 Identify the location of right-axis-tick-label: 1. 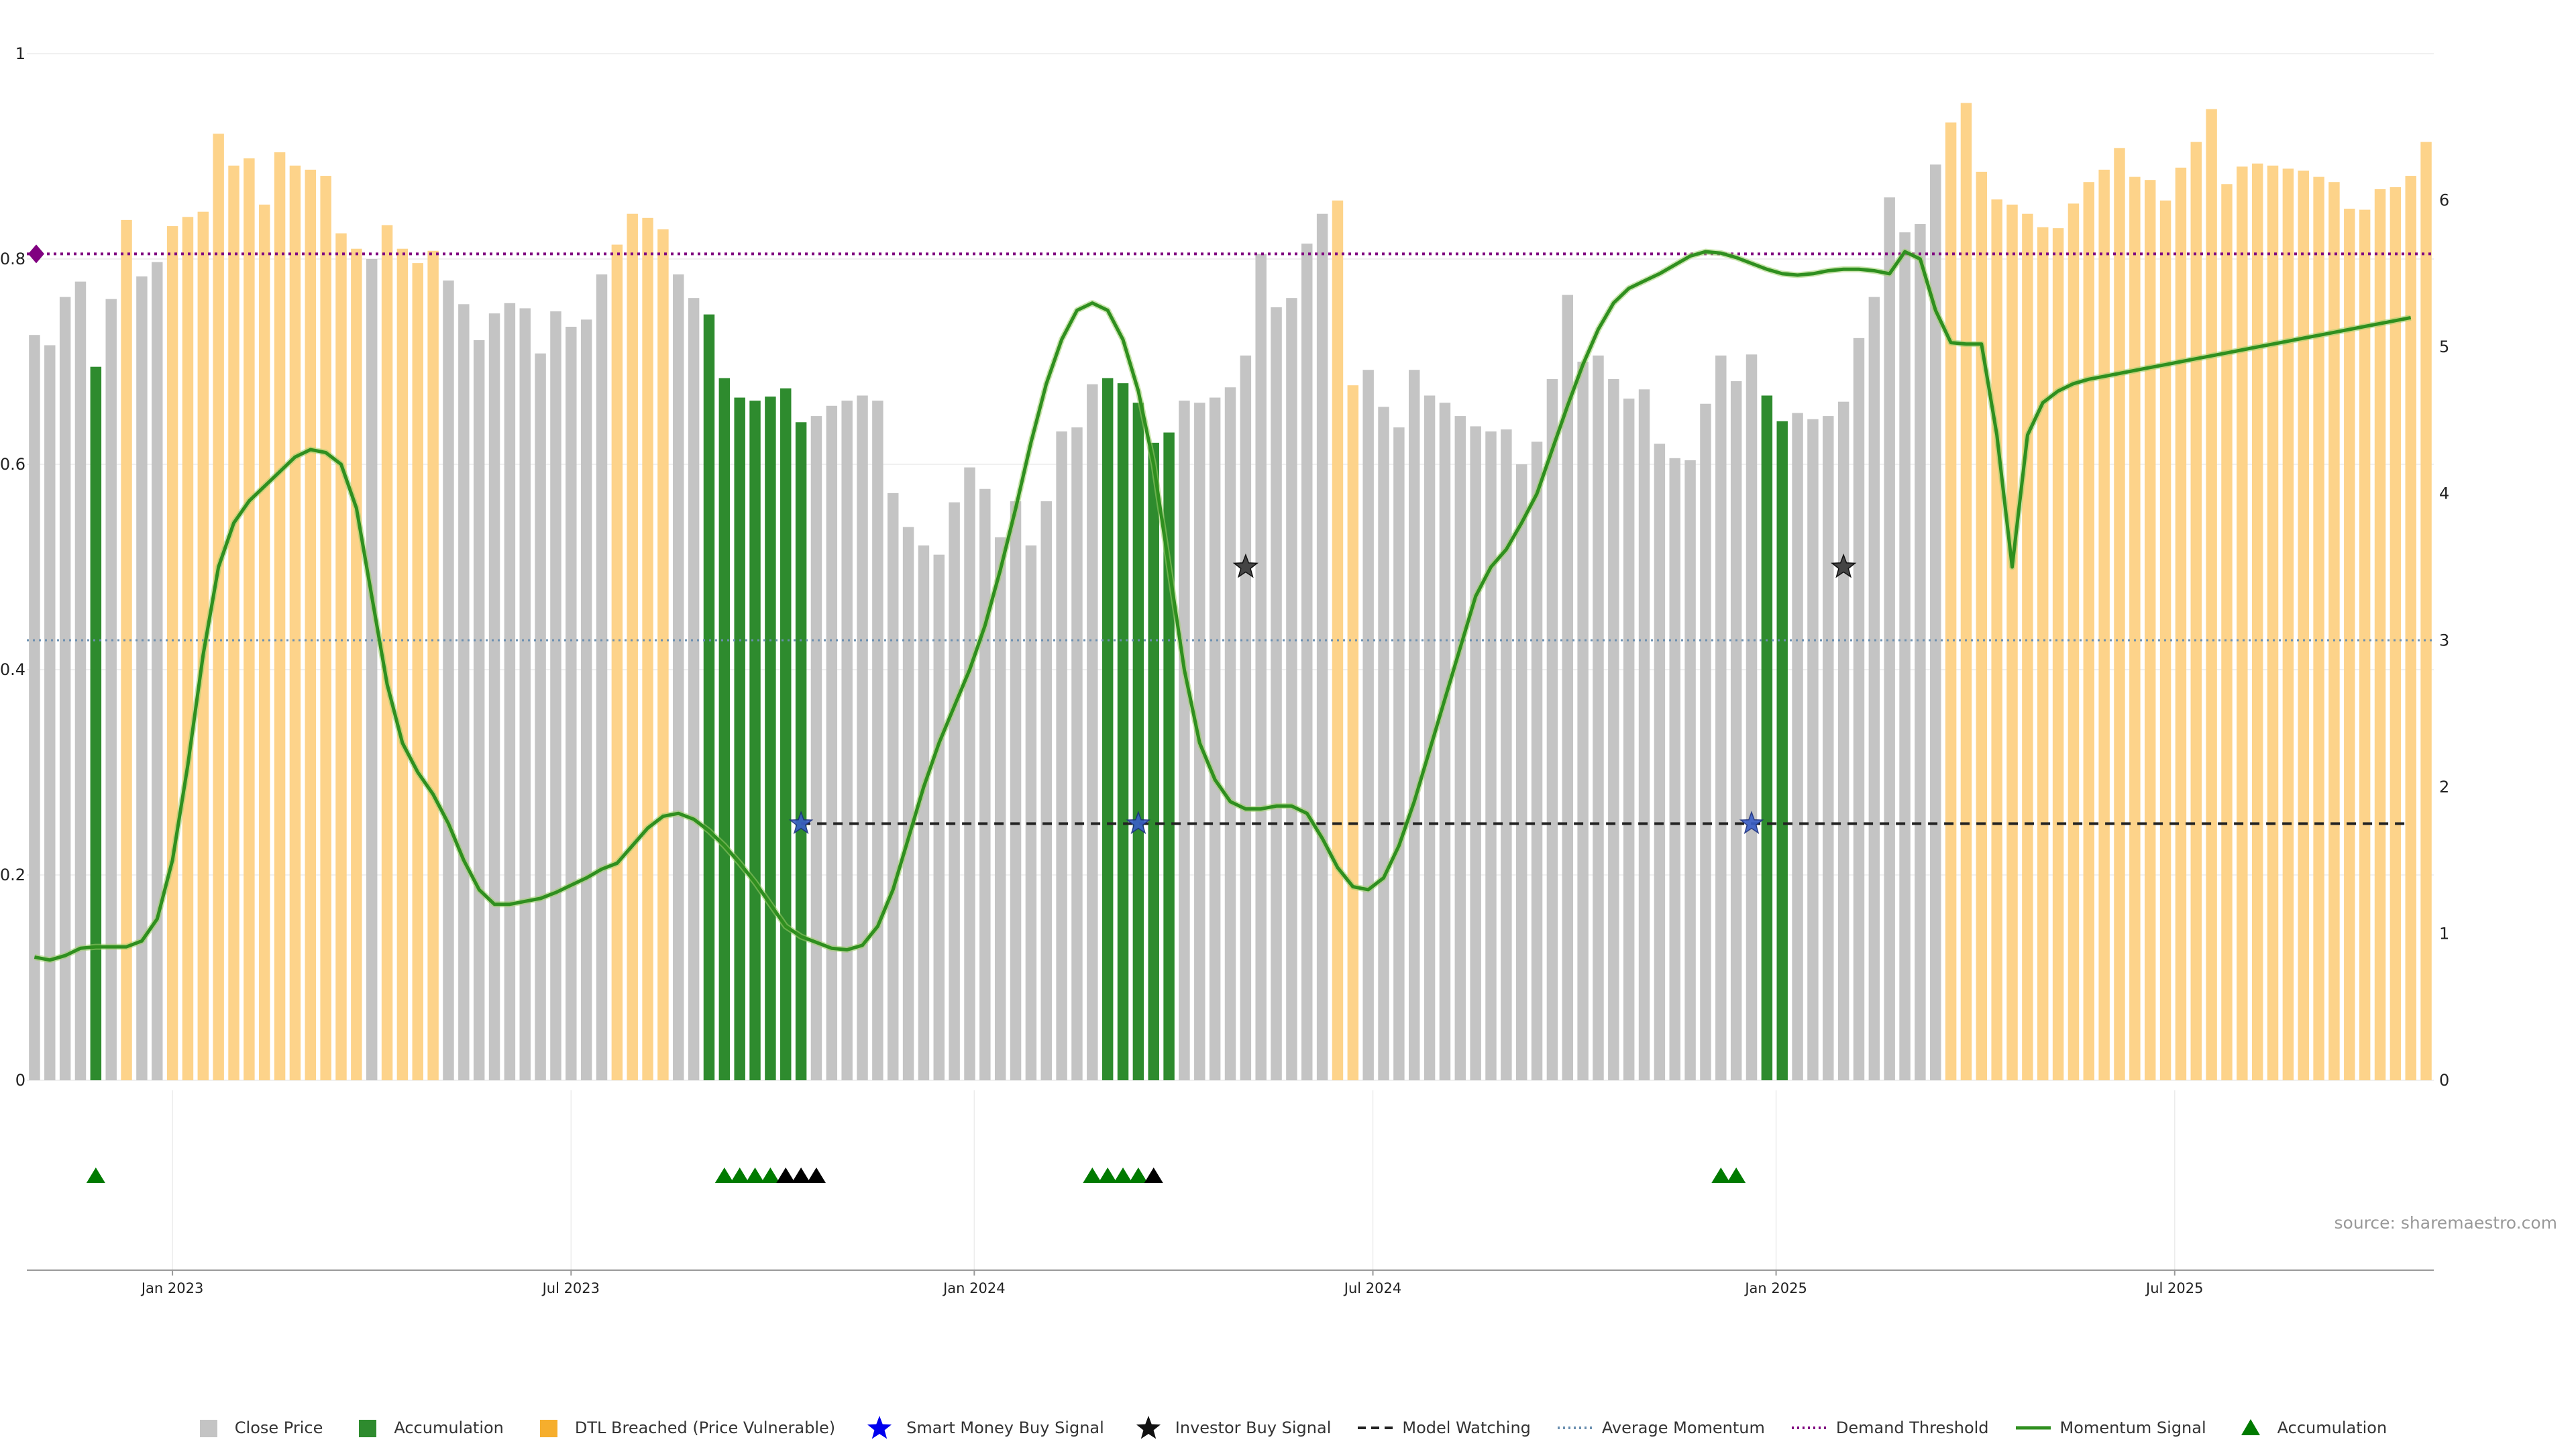
(2444, 934).